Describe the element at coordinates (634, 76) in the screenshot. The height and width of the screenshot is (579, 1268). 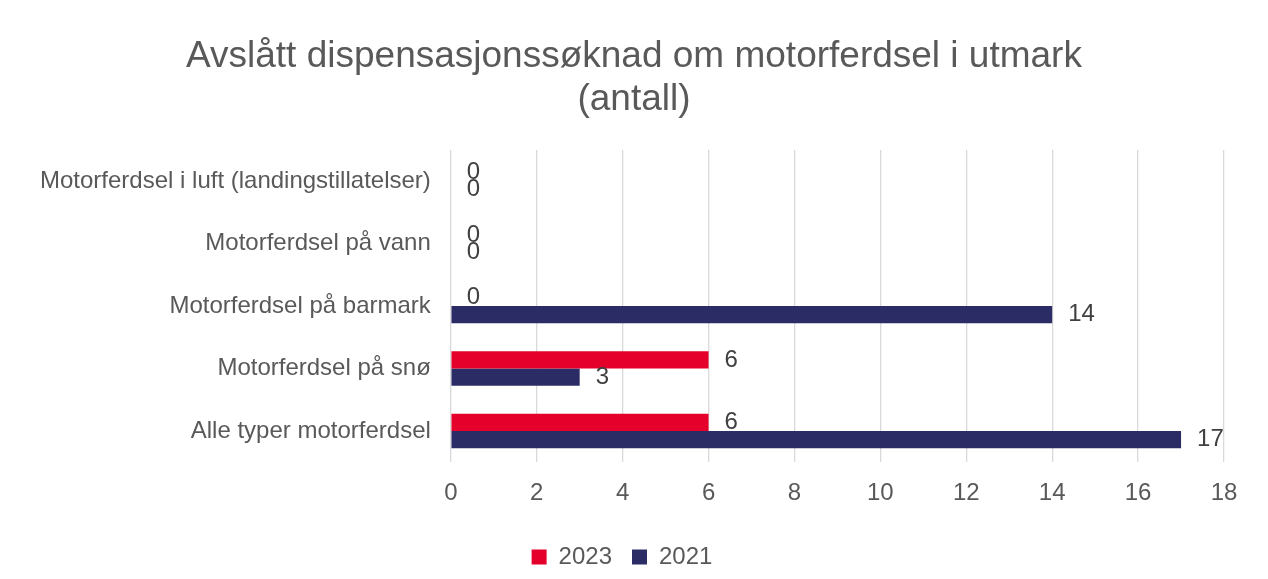
I see `chart-title: Avslått dispensasjonssøknad om motorferdsel i utmark (antall)` at that location.